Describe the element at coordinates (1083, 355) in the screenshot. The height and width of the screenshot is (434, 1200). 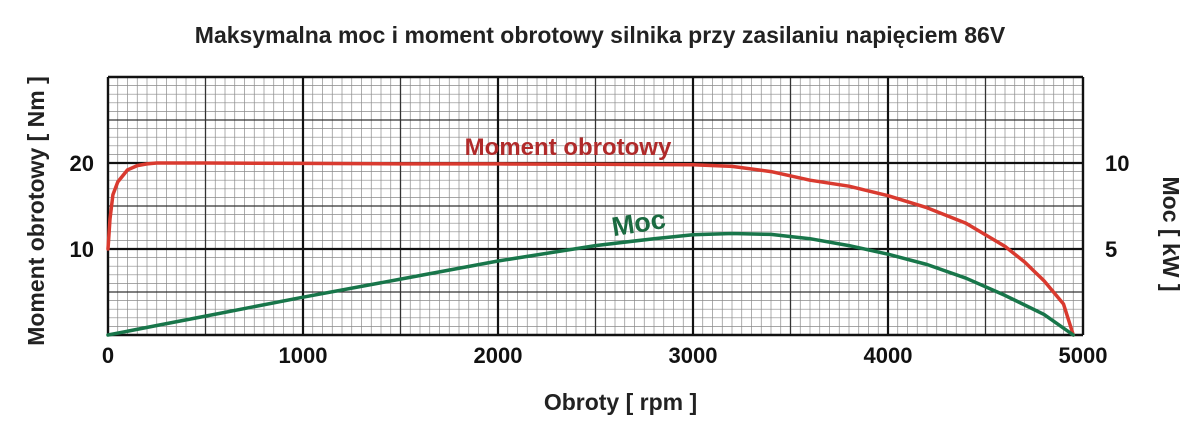
I see `x-tick-label: 5000` at that location.